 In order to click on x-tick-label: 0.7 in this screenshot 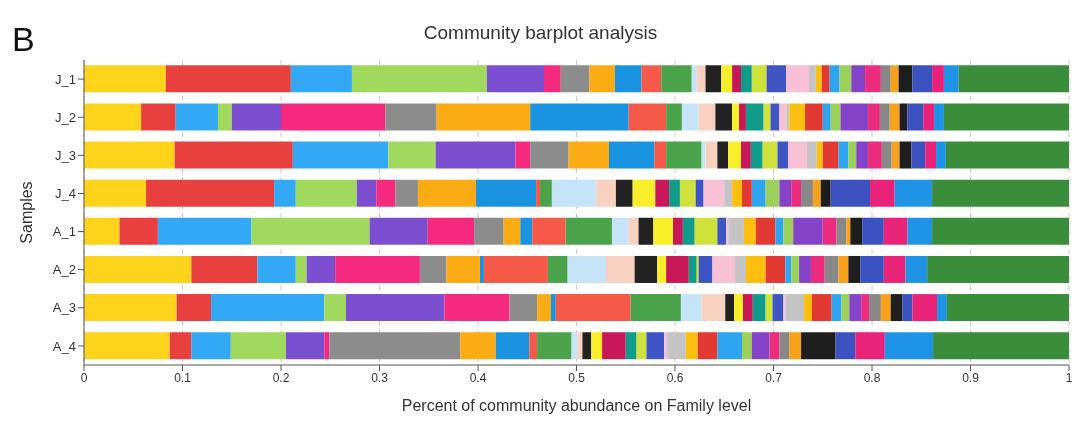, I will do `click(774, 377)`.